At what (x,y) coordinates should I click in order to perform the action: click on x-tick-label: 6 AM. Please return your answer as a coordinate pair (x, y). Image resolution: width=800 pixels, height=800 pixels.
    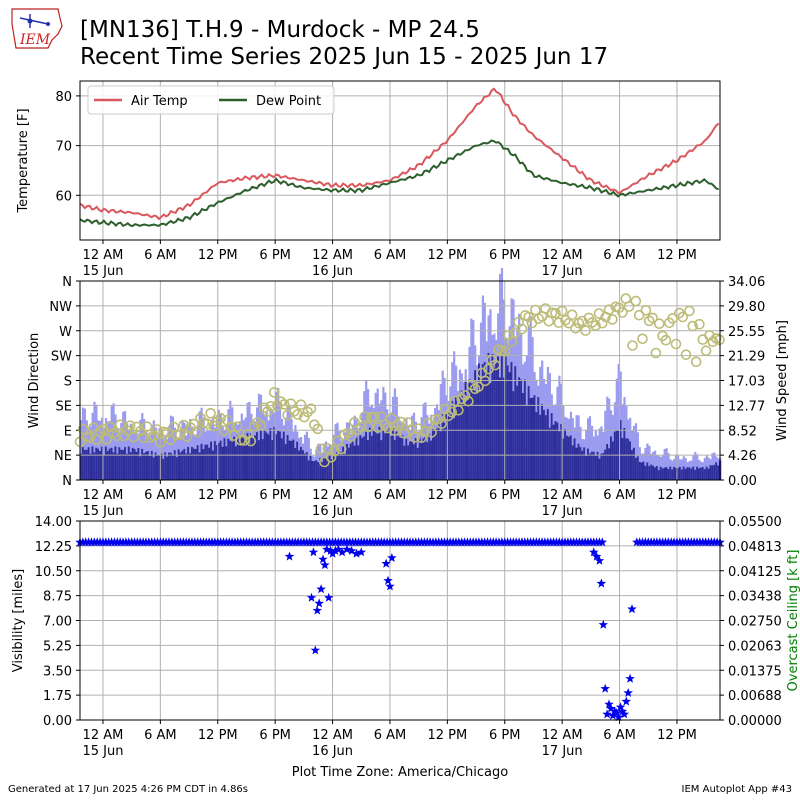
    Looking at the image, I should click on (619, 255).